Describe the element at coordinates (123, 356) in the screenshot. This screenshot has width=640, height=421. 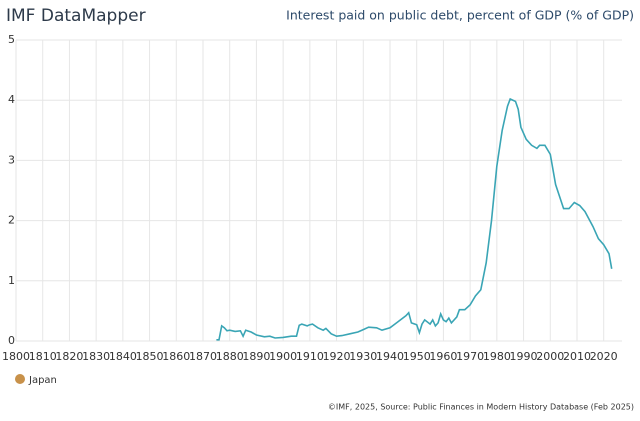
I see `x-tick-label: 1840` at that location.